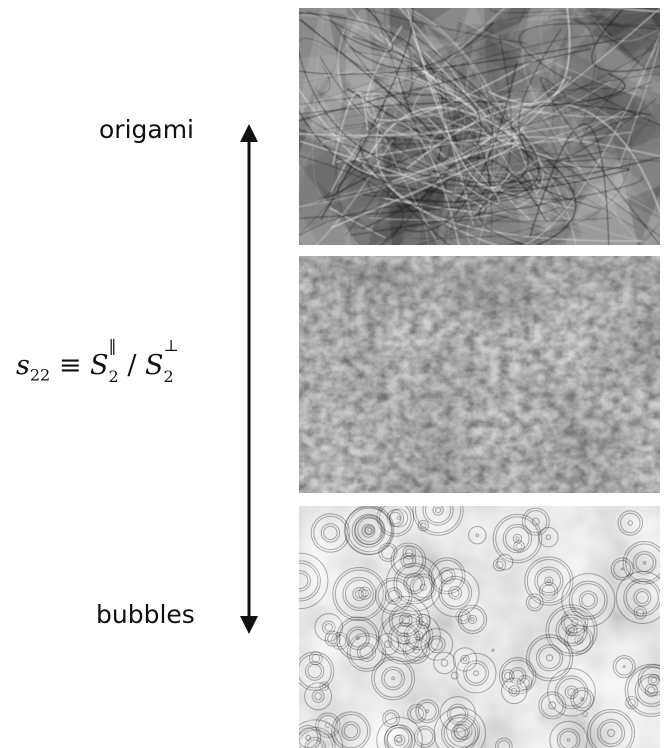 This screenshot has width=665, height=748. What do you see at coordinates (114, 361) in the screenshot?
I see `formula-numerator-scripts: ‖ 2` at bounding box center [114, 361].